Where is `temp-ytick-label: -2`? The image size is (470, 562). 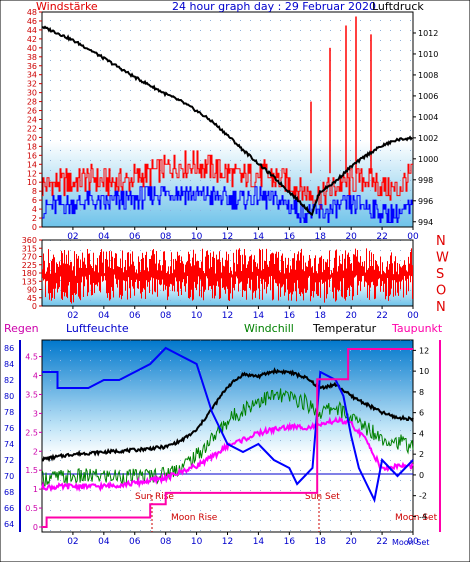 temp-ytick-label: -2 is located at coordinates (423, 496).